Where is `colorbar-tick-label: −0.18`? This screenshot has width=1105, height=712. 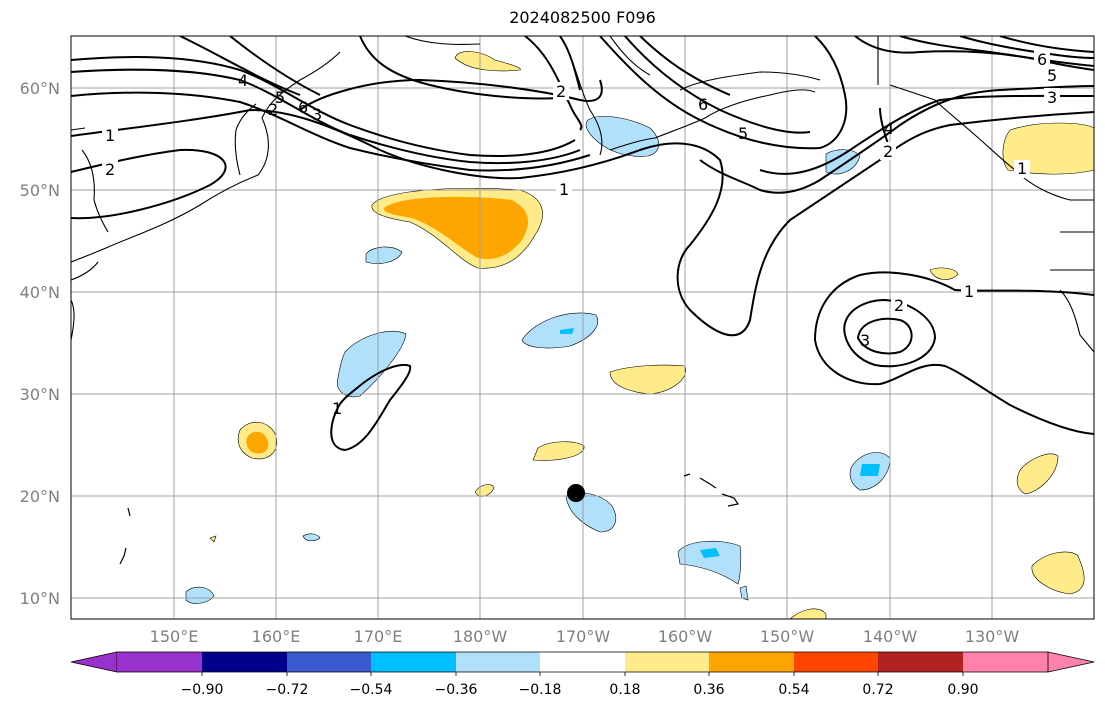 colorbar-tick-label: −0.18 is located at coordinates (540, 690).